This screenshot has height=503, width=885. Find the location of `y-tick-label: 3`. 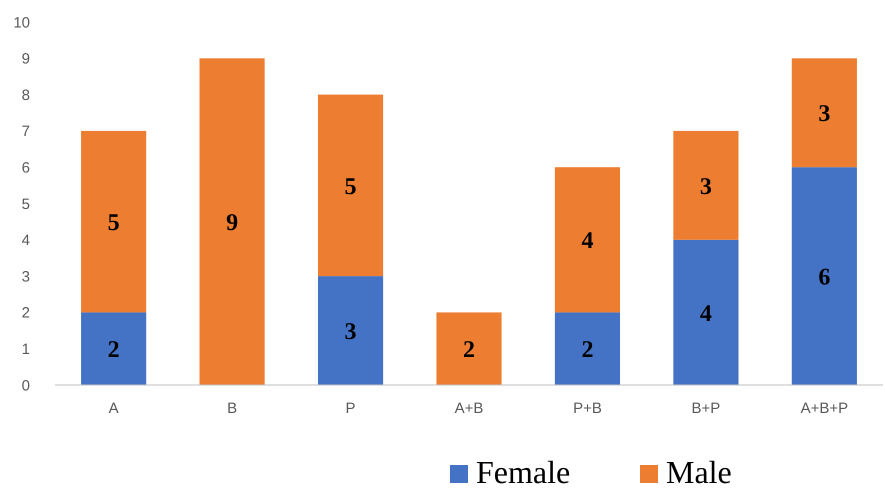

y-tick-label: 3 is located at coordinates (26, 277).